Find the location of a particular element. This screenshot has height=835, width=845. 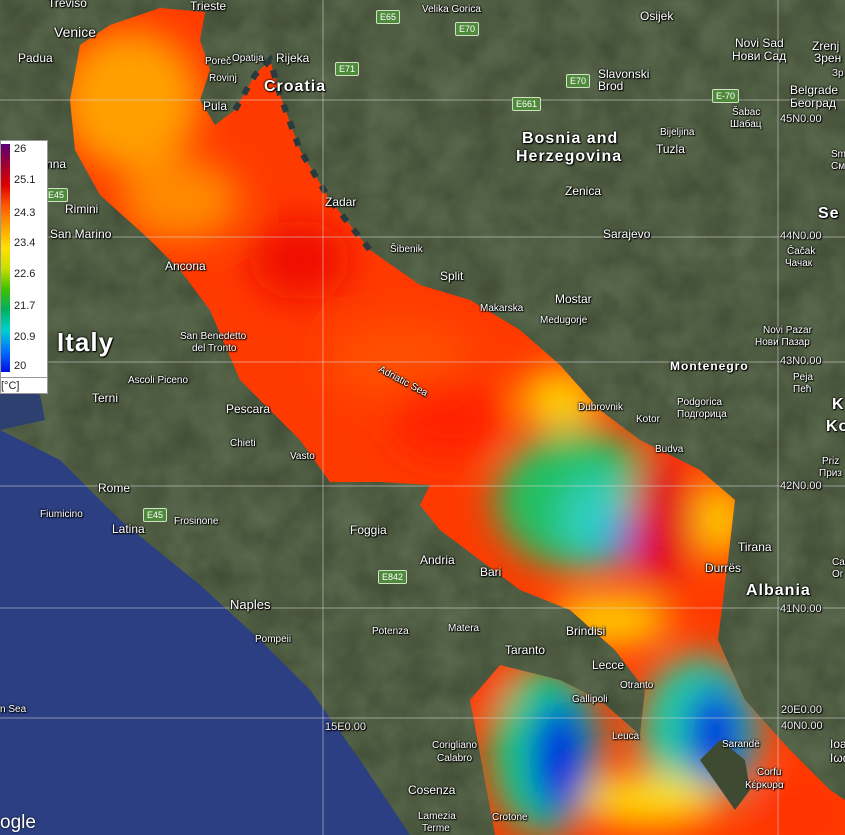

place-label: Medugorje is located at coordinates (564, 320).